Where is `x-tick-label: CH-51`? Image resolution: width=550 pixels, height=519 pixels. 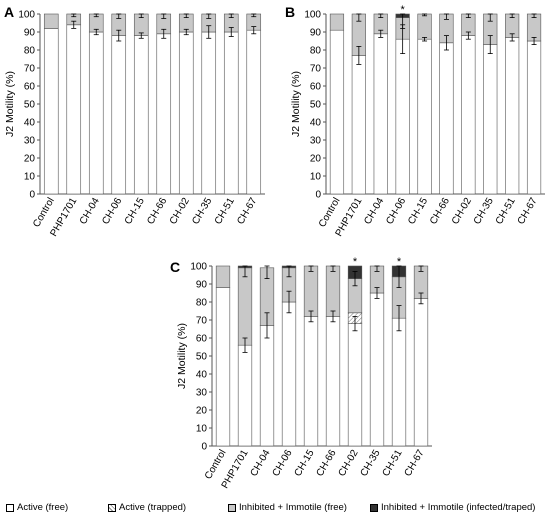 x-tick-label: CH-51 is located at coordinates (506, 211).